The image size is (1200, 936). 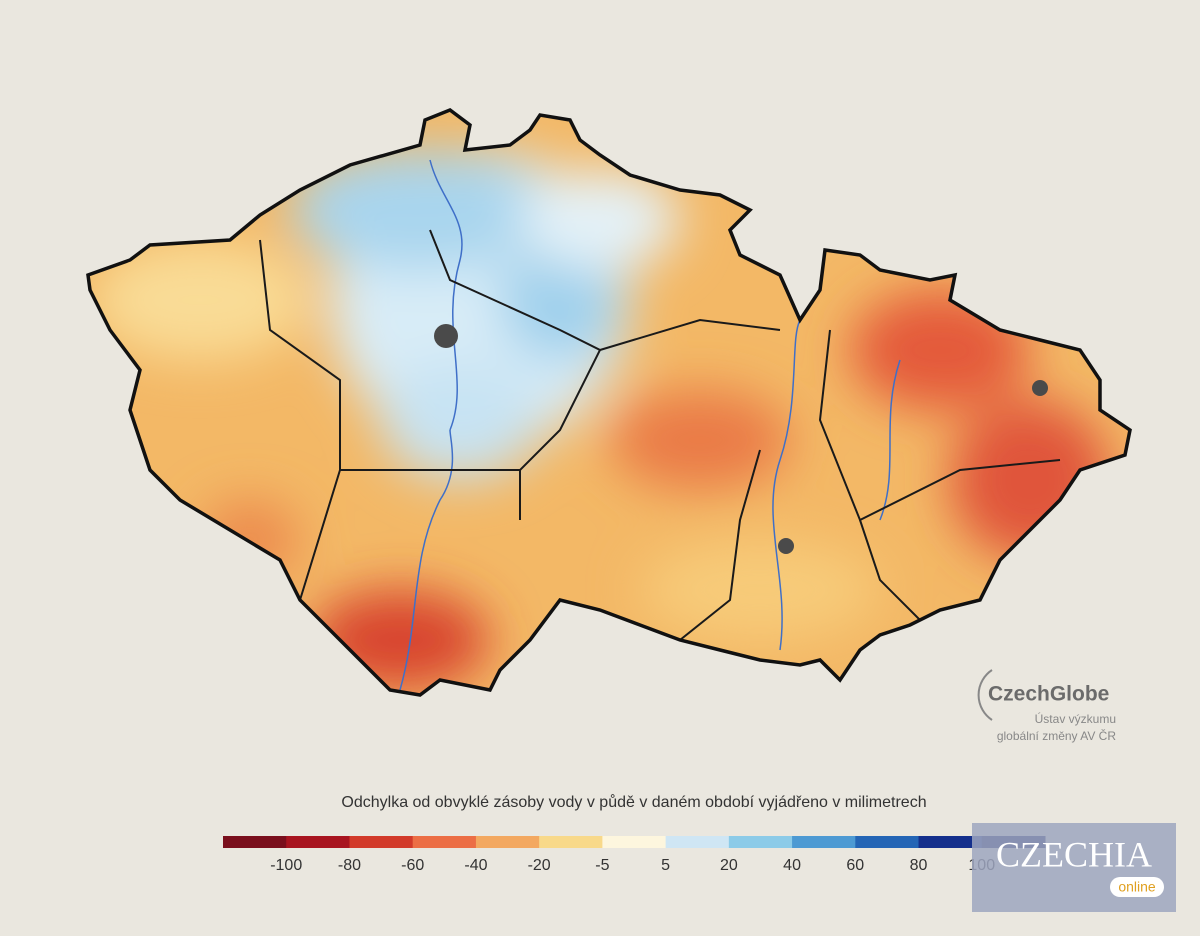 I want to click on legend-tick-label: -80, so click(x=349, y=865).